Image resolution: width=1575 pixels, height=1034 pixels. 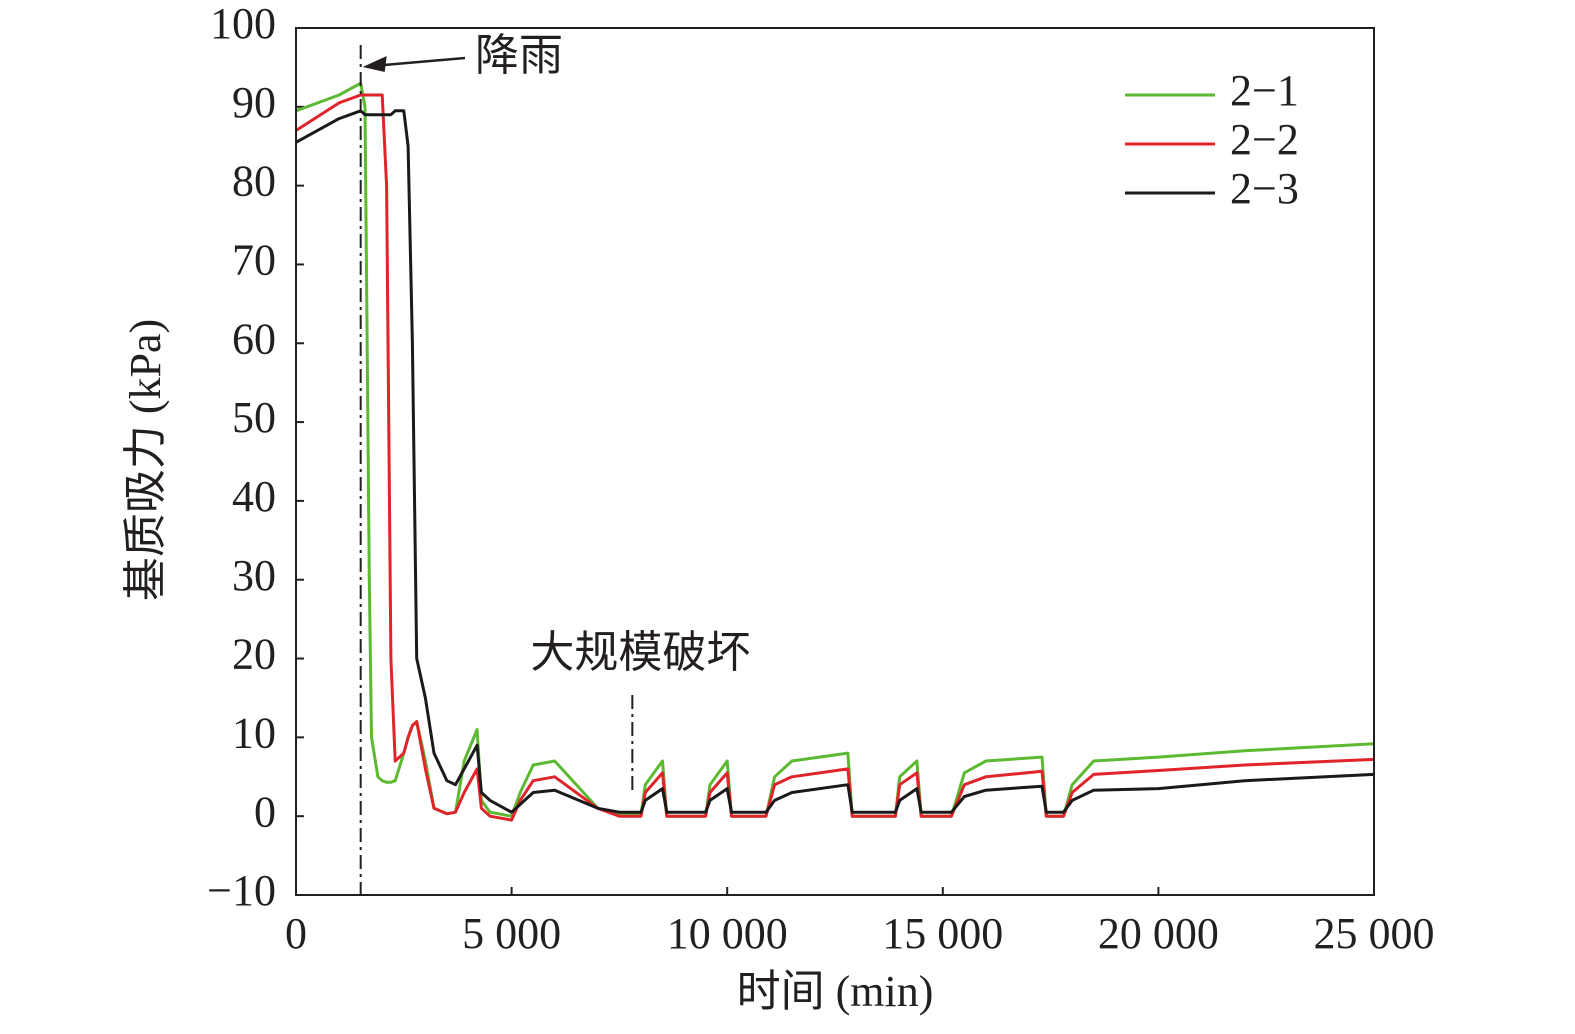 I want to click on annotation: 大规模破坏, so click(x=640, y=652).